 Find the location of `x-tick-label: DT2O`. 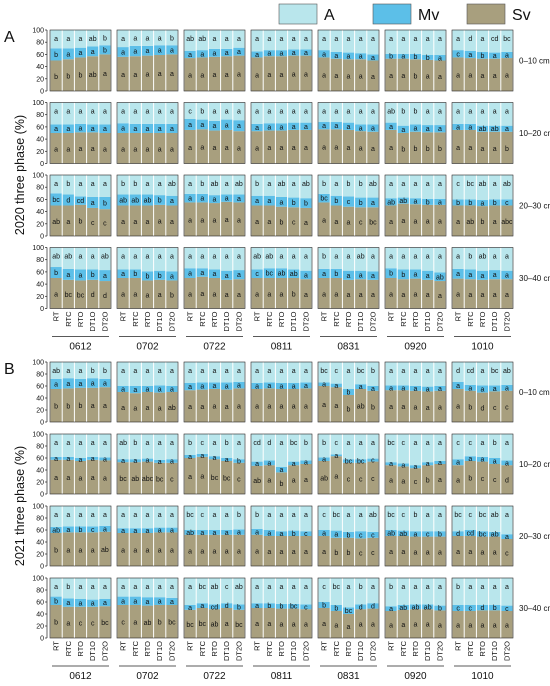

x-tick-label: DT2O is located at coordinates (305, 651).